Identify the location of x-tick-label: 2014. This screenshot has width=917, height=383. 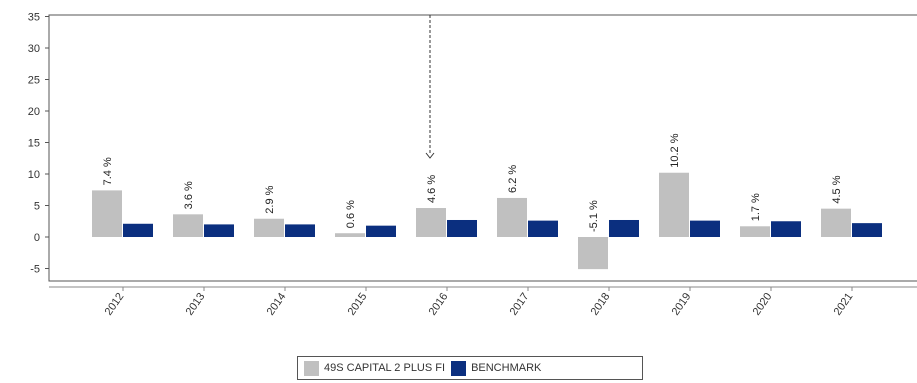
(277, 304).